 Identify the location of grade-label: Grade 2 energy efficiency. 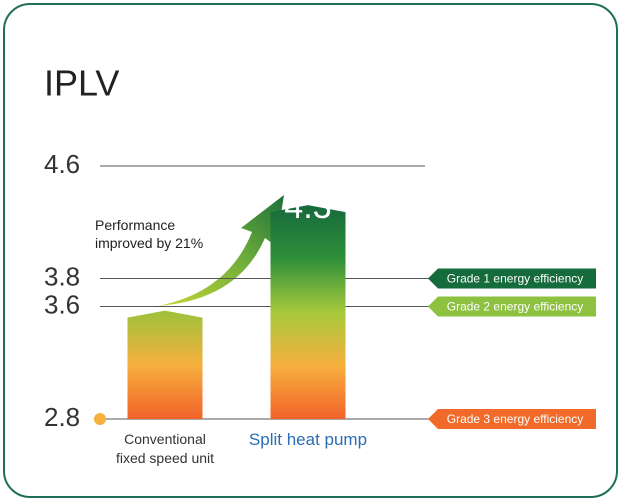
(515, 307).